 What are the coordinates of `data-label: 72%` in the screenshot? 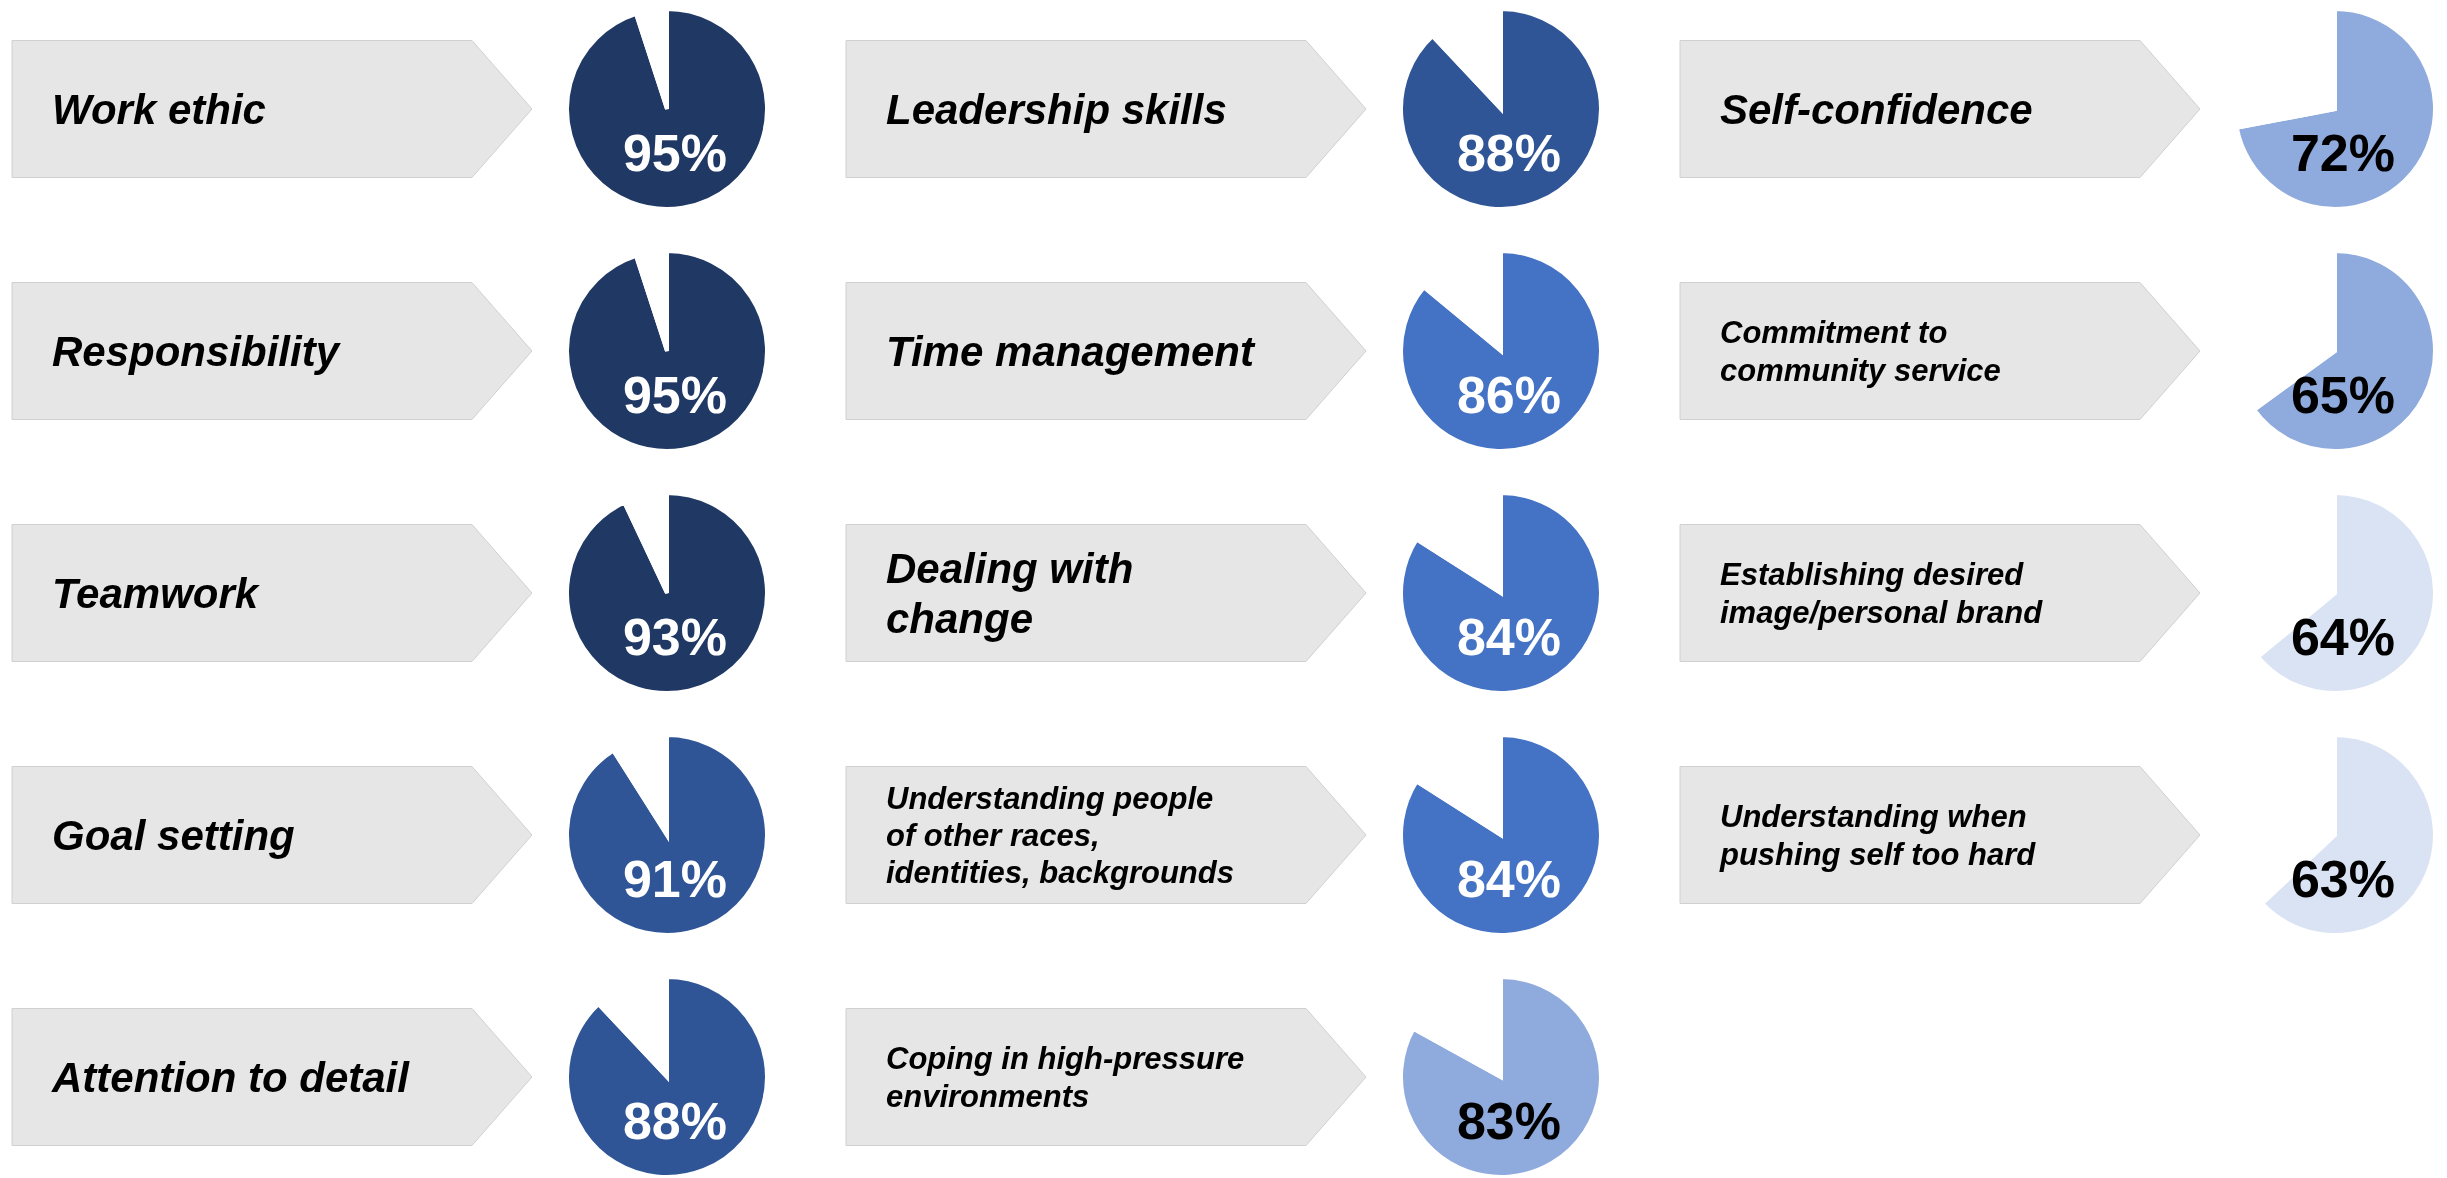 It's located at (2343, 153).